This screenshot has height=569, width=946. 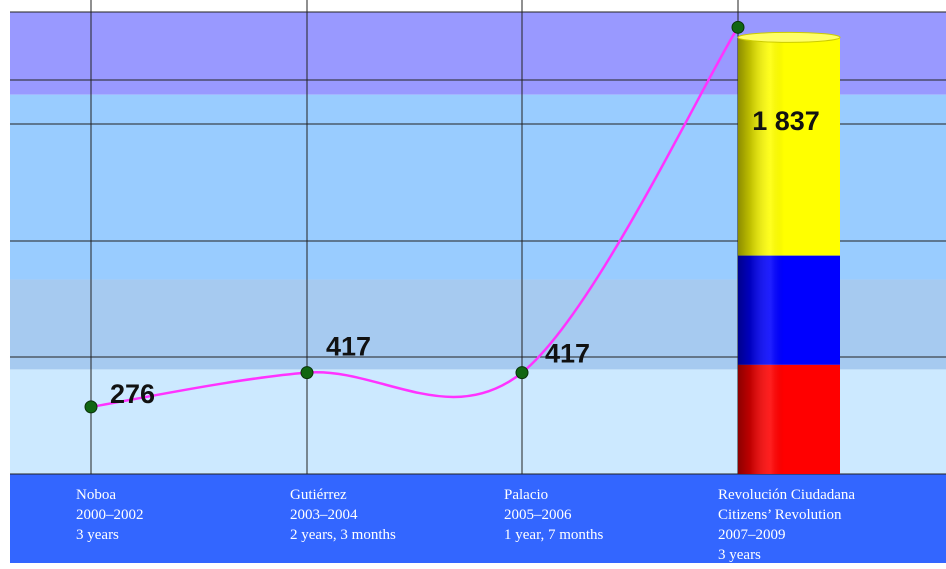 I want to click on category-label-line: 2007–2009, so click(x=752, y=535).